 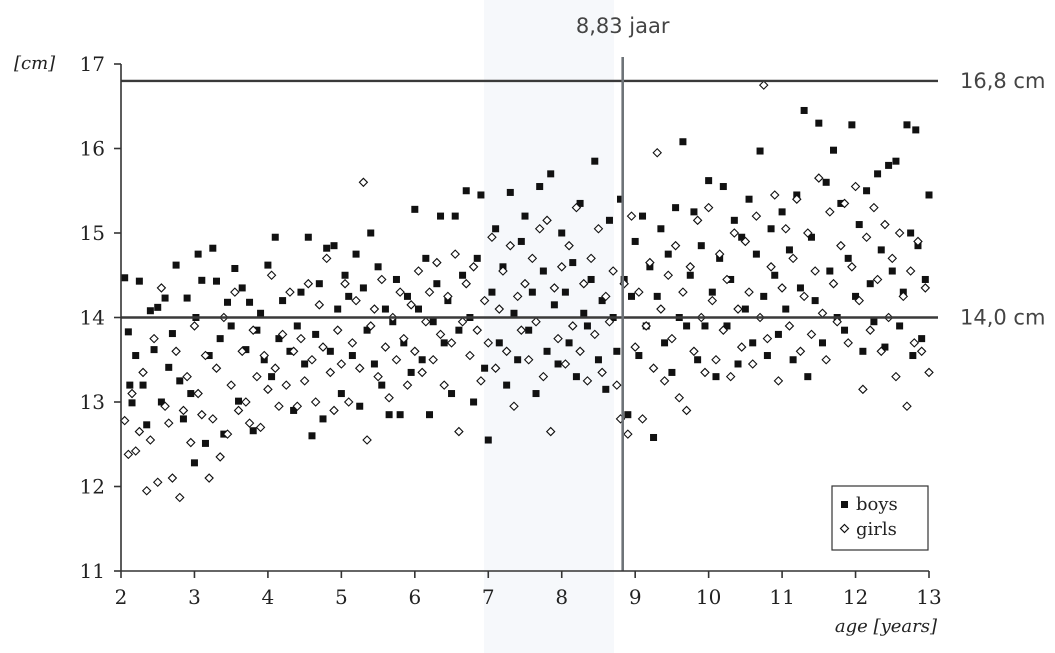 What do you see at coordinates (92, 64) in the screenshot?
I see `y-tick-label: 17` at bounding box center [92, 64].